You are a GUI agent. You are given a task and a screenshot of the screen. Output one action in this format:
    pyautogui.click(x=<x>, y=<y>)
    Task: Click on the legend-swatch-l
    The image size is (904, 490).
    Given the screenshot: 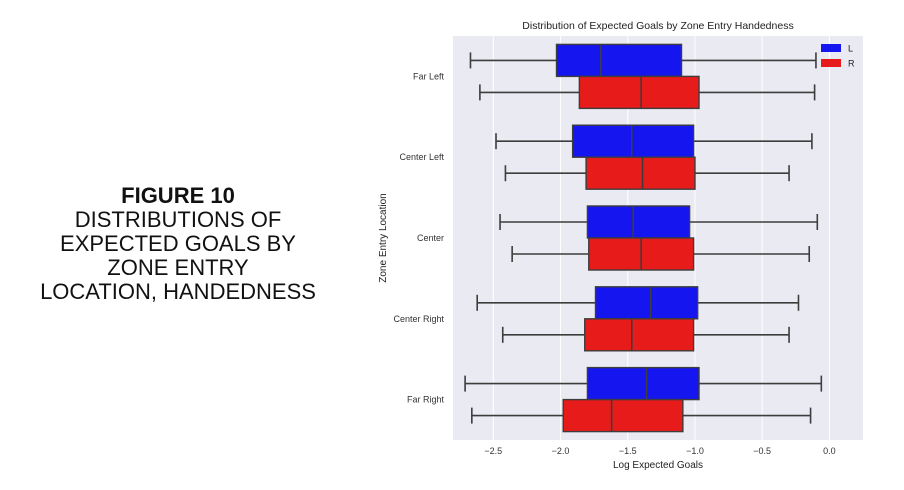 What is the action you would take?
    pyautogui.click(x=831, y=48)
    